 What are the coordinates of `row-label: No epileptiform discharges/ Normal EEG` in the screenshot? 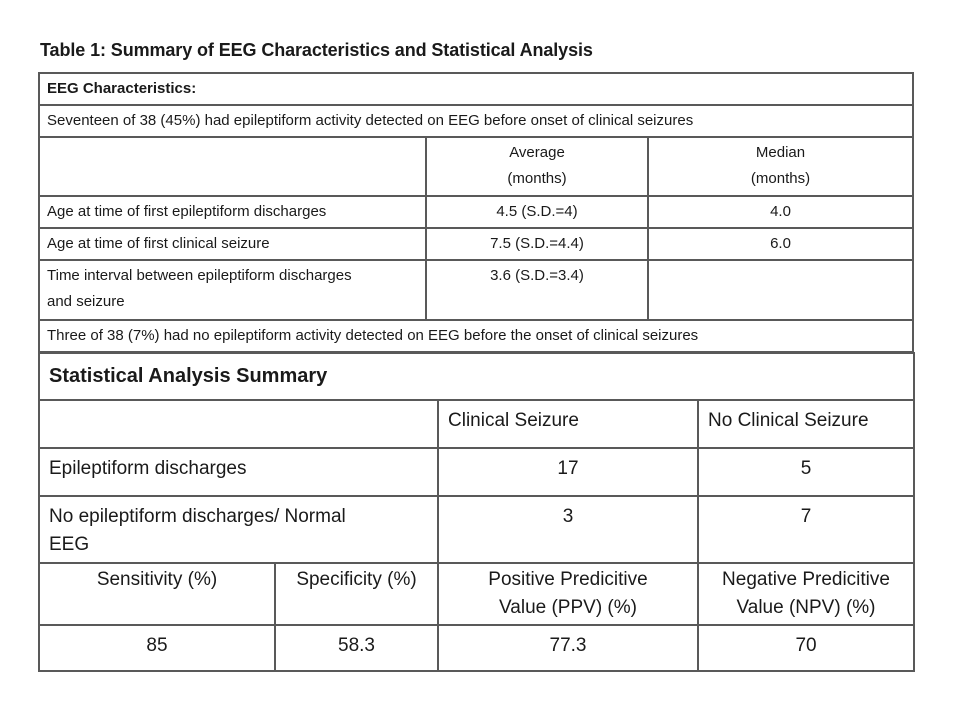 It's located at (238, 529).